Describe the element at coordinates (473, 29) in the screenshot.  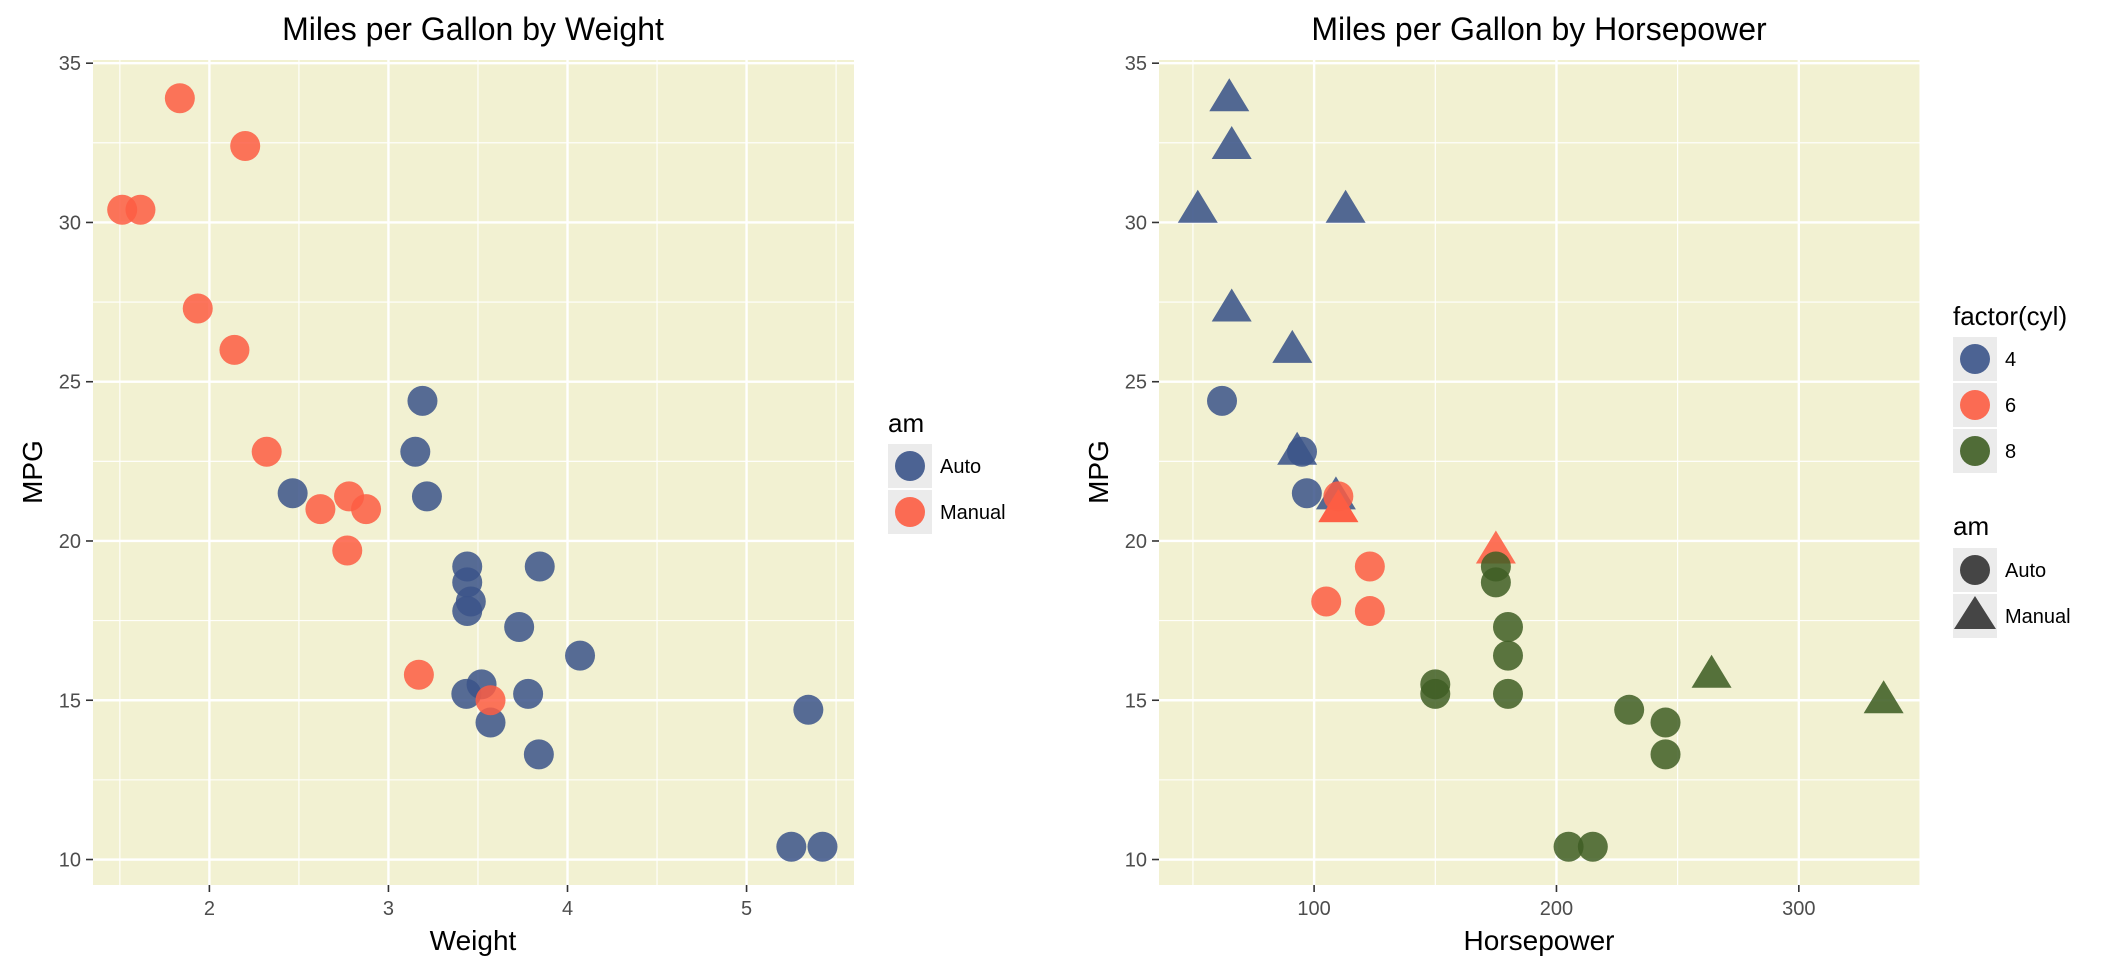
I see `chart-title: Miles per Gallon by Weight` at that location.